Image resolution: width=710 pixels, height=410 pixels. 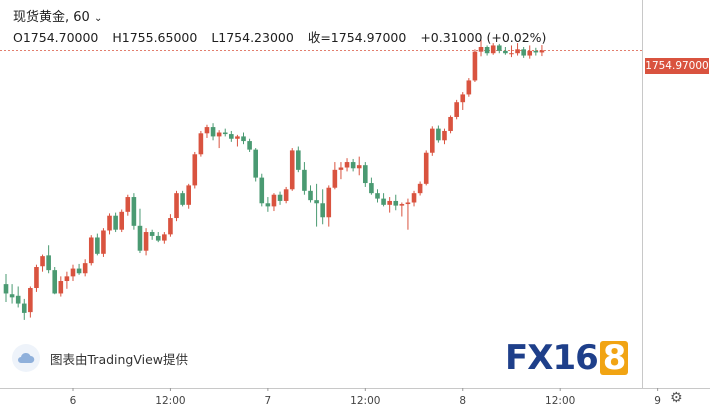 What do you see at coordinates (614, 358) in the screenshot?
I see `logo-eight: 8` at bounding box center [614, 358].